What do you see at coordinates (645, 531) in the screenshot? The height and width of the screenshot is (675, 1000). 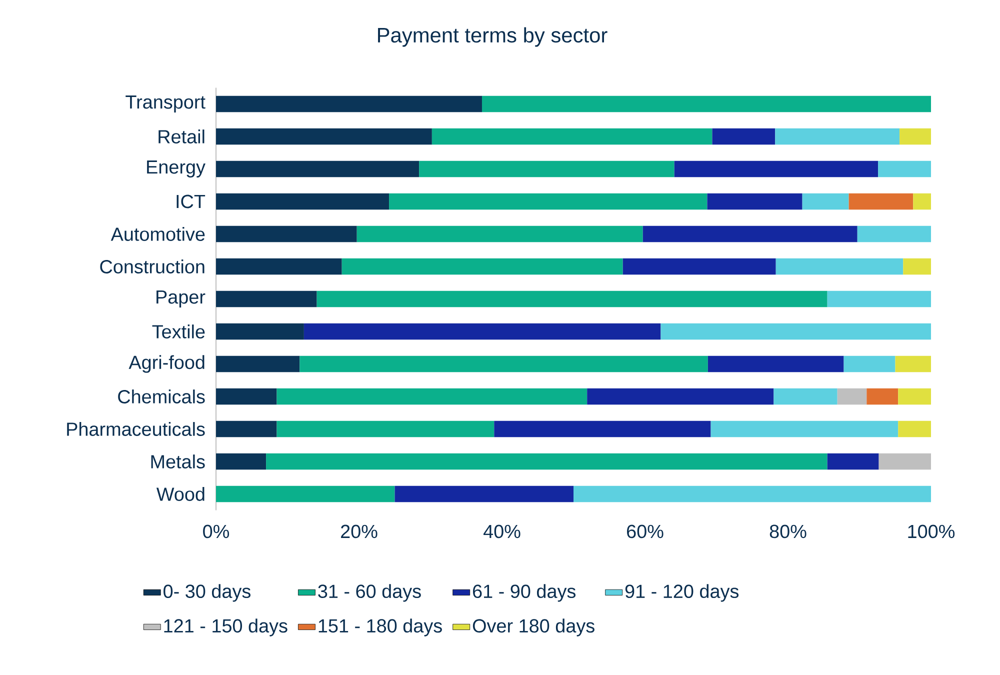 I see `x-tick-label: 60%` at bounding box center [645, 531].